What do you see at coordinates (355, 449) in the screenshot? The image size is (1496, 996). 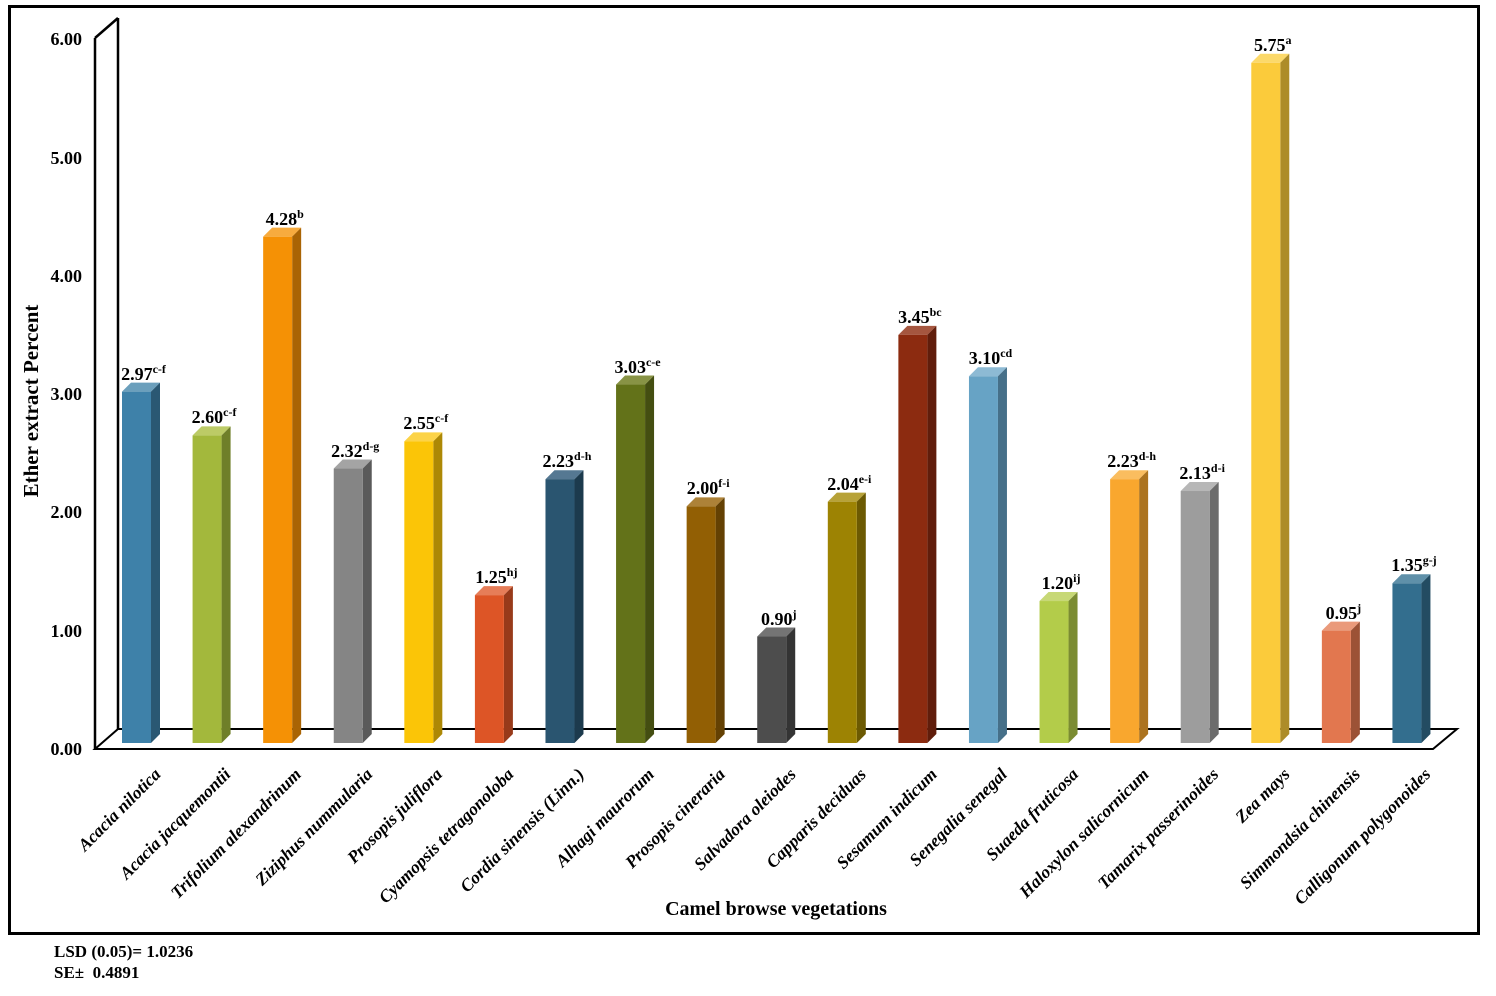 I see `bar-value-label: 2.32d-g` at bounding box center [355, 449].